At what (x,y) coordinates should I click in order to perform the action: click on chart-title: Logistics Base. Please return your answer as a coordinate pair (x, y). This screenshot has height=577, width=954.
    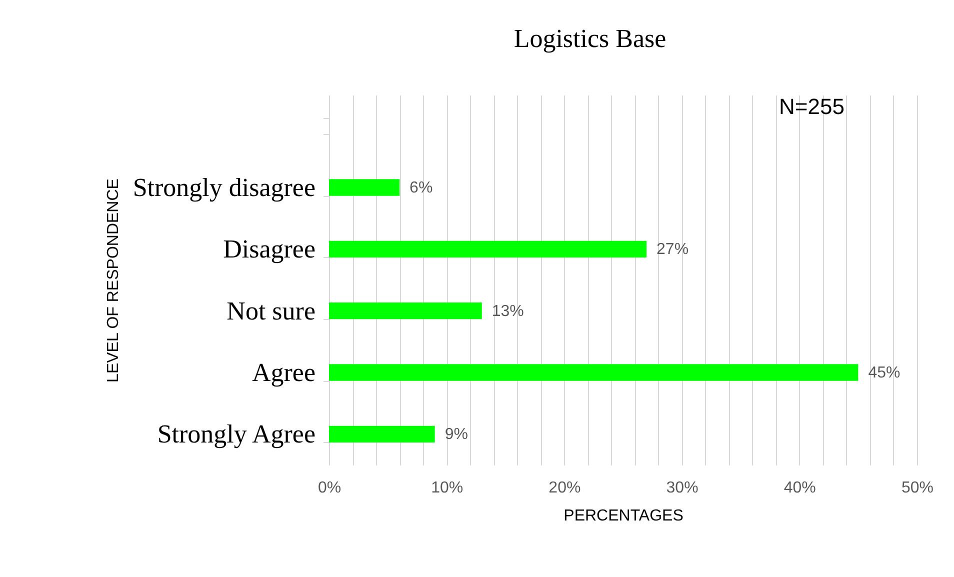
    Looking at the image, I should click on (590, 38).